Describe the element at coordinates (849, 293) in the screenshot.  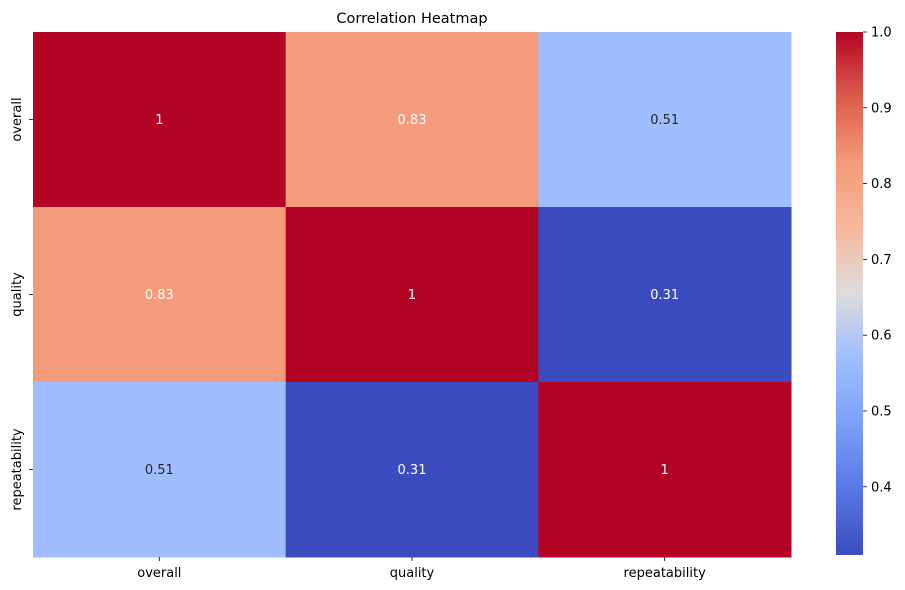
I see `colorbar` at that location.